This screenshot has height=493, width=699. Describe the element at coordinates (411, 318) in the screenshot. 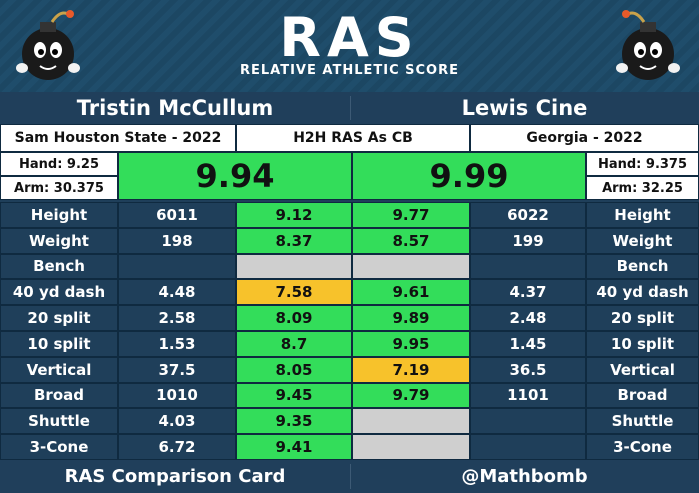

I see `right-score: 9.89` at that location.